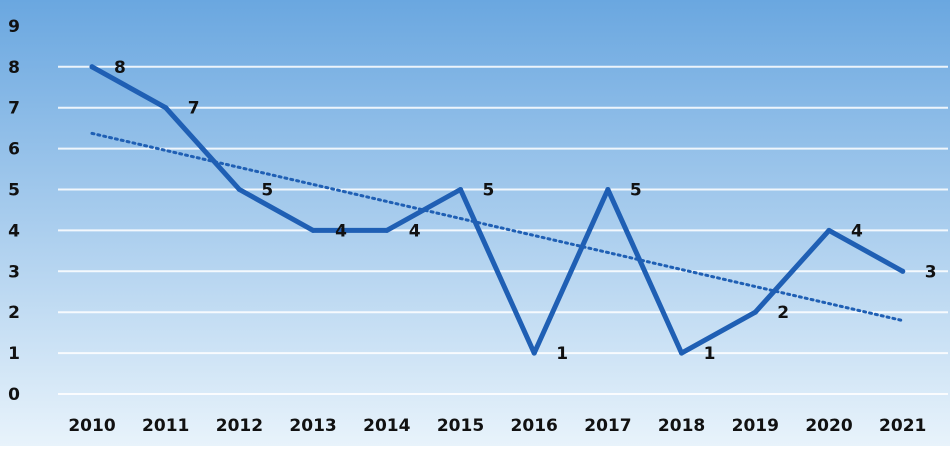 The width and height of the screenshot is (950, 451). I want to click on y-tick-label: 7, so click(14, 109).